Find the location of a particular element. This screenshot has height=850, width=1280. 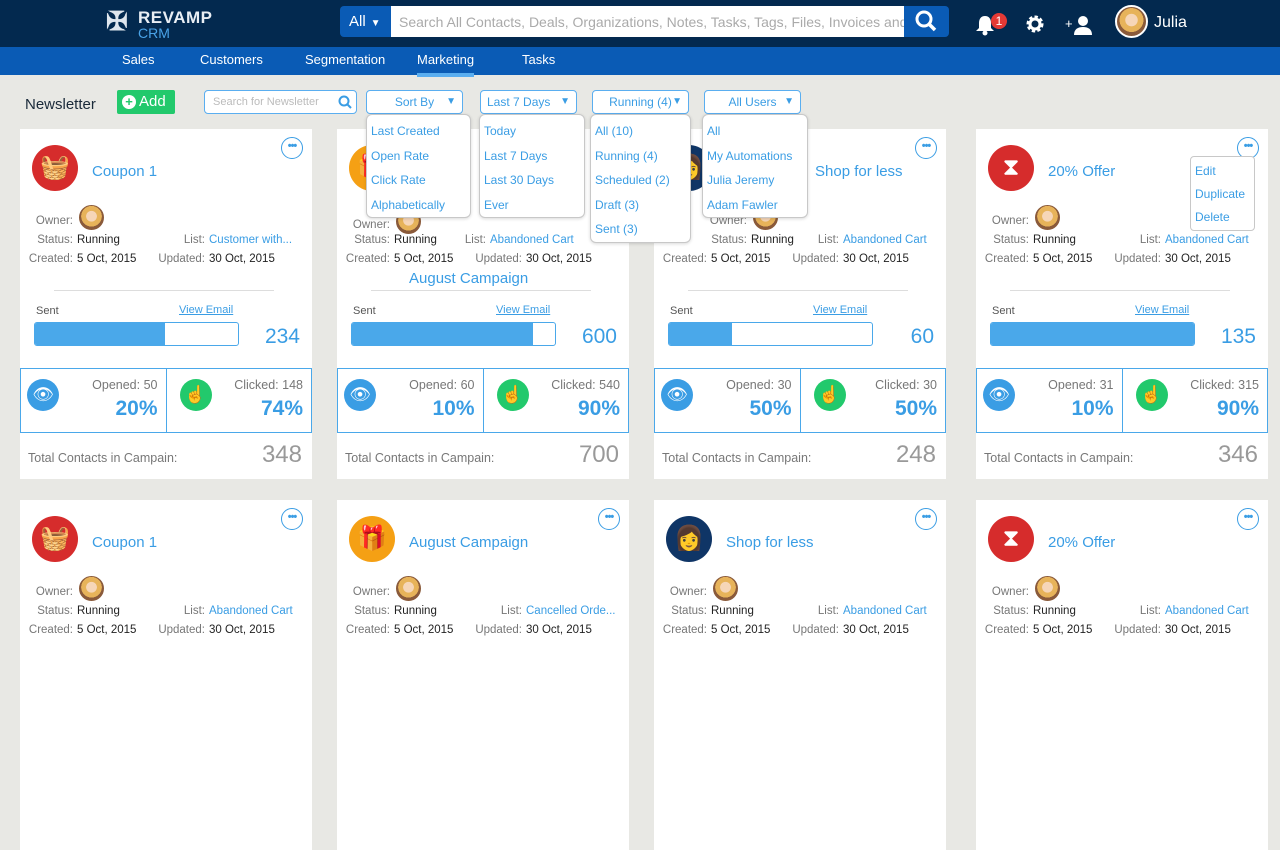

add-user-icon: + is located at coordinates (1079, 25).